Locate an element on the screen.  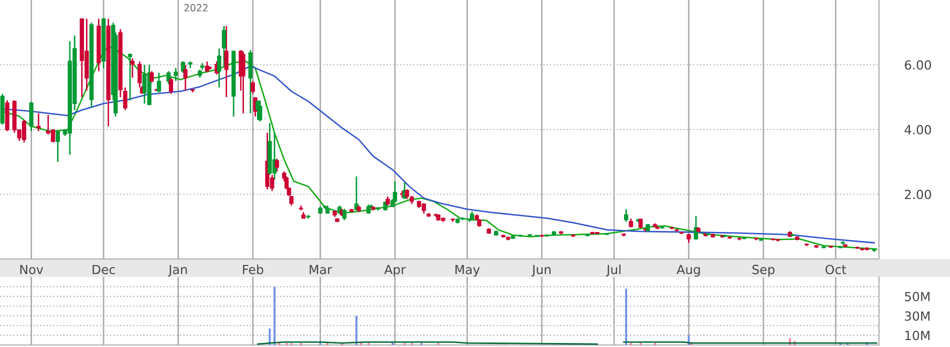
x-tick-label: Mar is located at coordinates (321, 269).